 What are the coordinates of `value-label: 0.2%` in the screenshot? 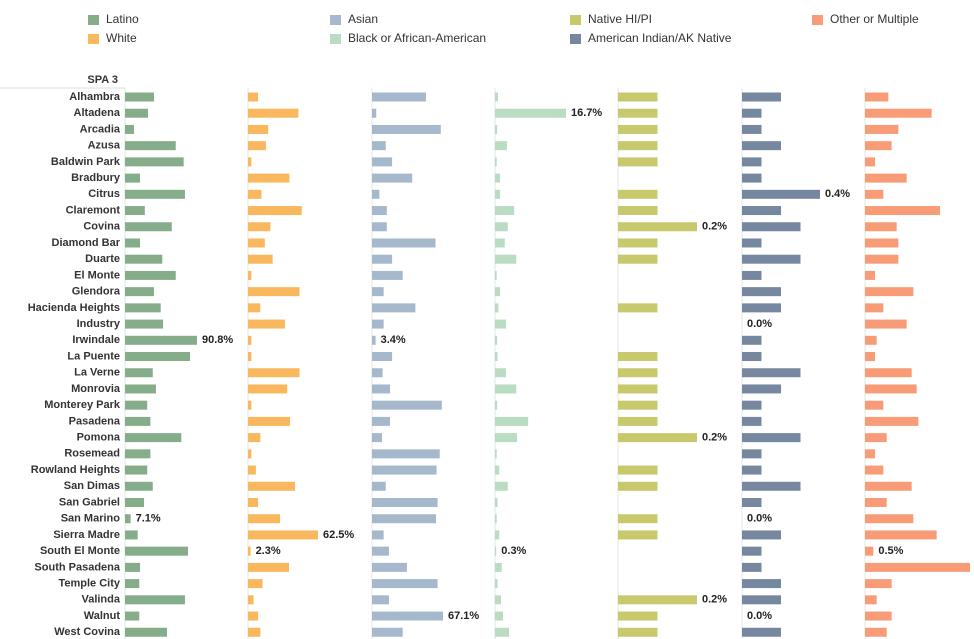 It's located at (714, 600).